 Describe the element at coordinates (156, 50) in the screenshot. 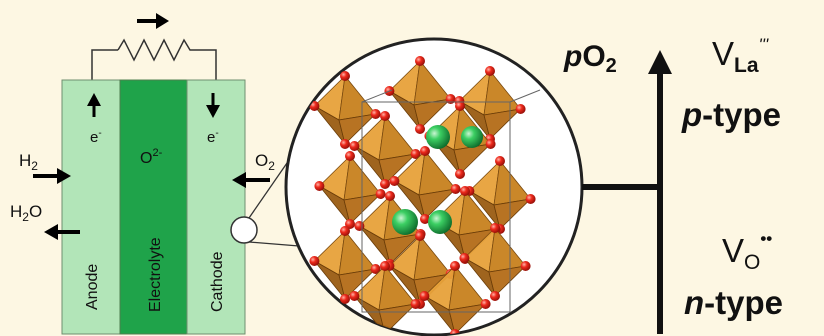

I see `resistor-icon` at that location.